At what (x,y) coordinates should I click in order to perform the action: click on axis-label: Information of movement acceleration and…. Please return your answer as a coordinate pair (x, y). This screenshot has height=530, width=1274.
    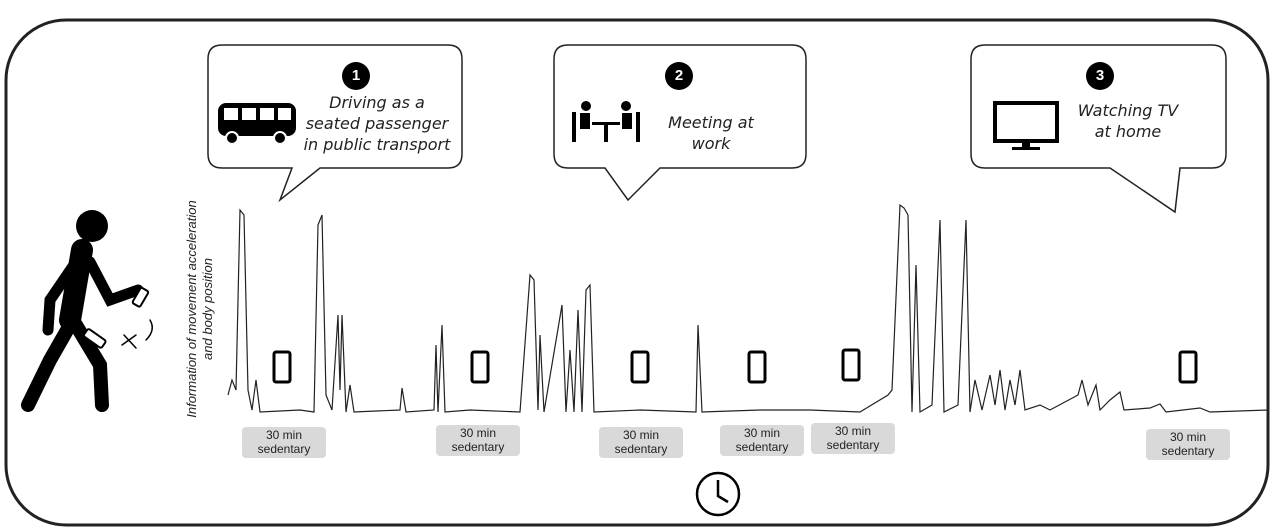
    Looking at the image, I should click on (199, 309).